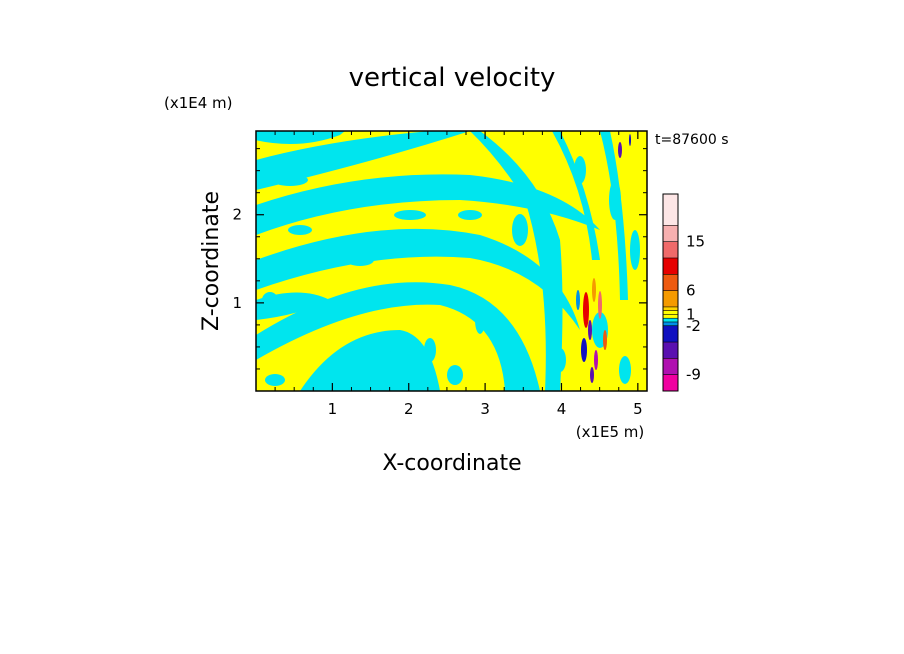 Image resolution: width=904 pixels, height=654 pixels. Describe the element at coordinates (610, 432) in the screenshot. I see `x-unit-label: (x1E5 m)` at that location.